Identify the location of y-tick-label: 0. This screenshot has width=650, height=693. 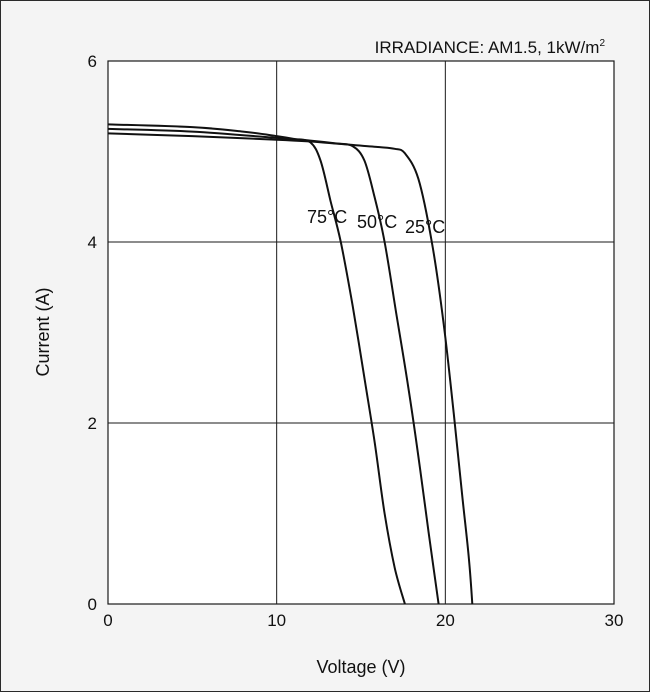
(92, 604).